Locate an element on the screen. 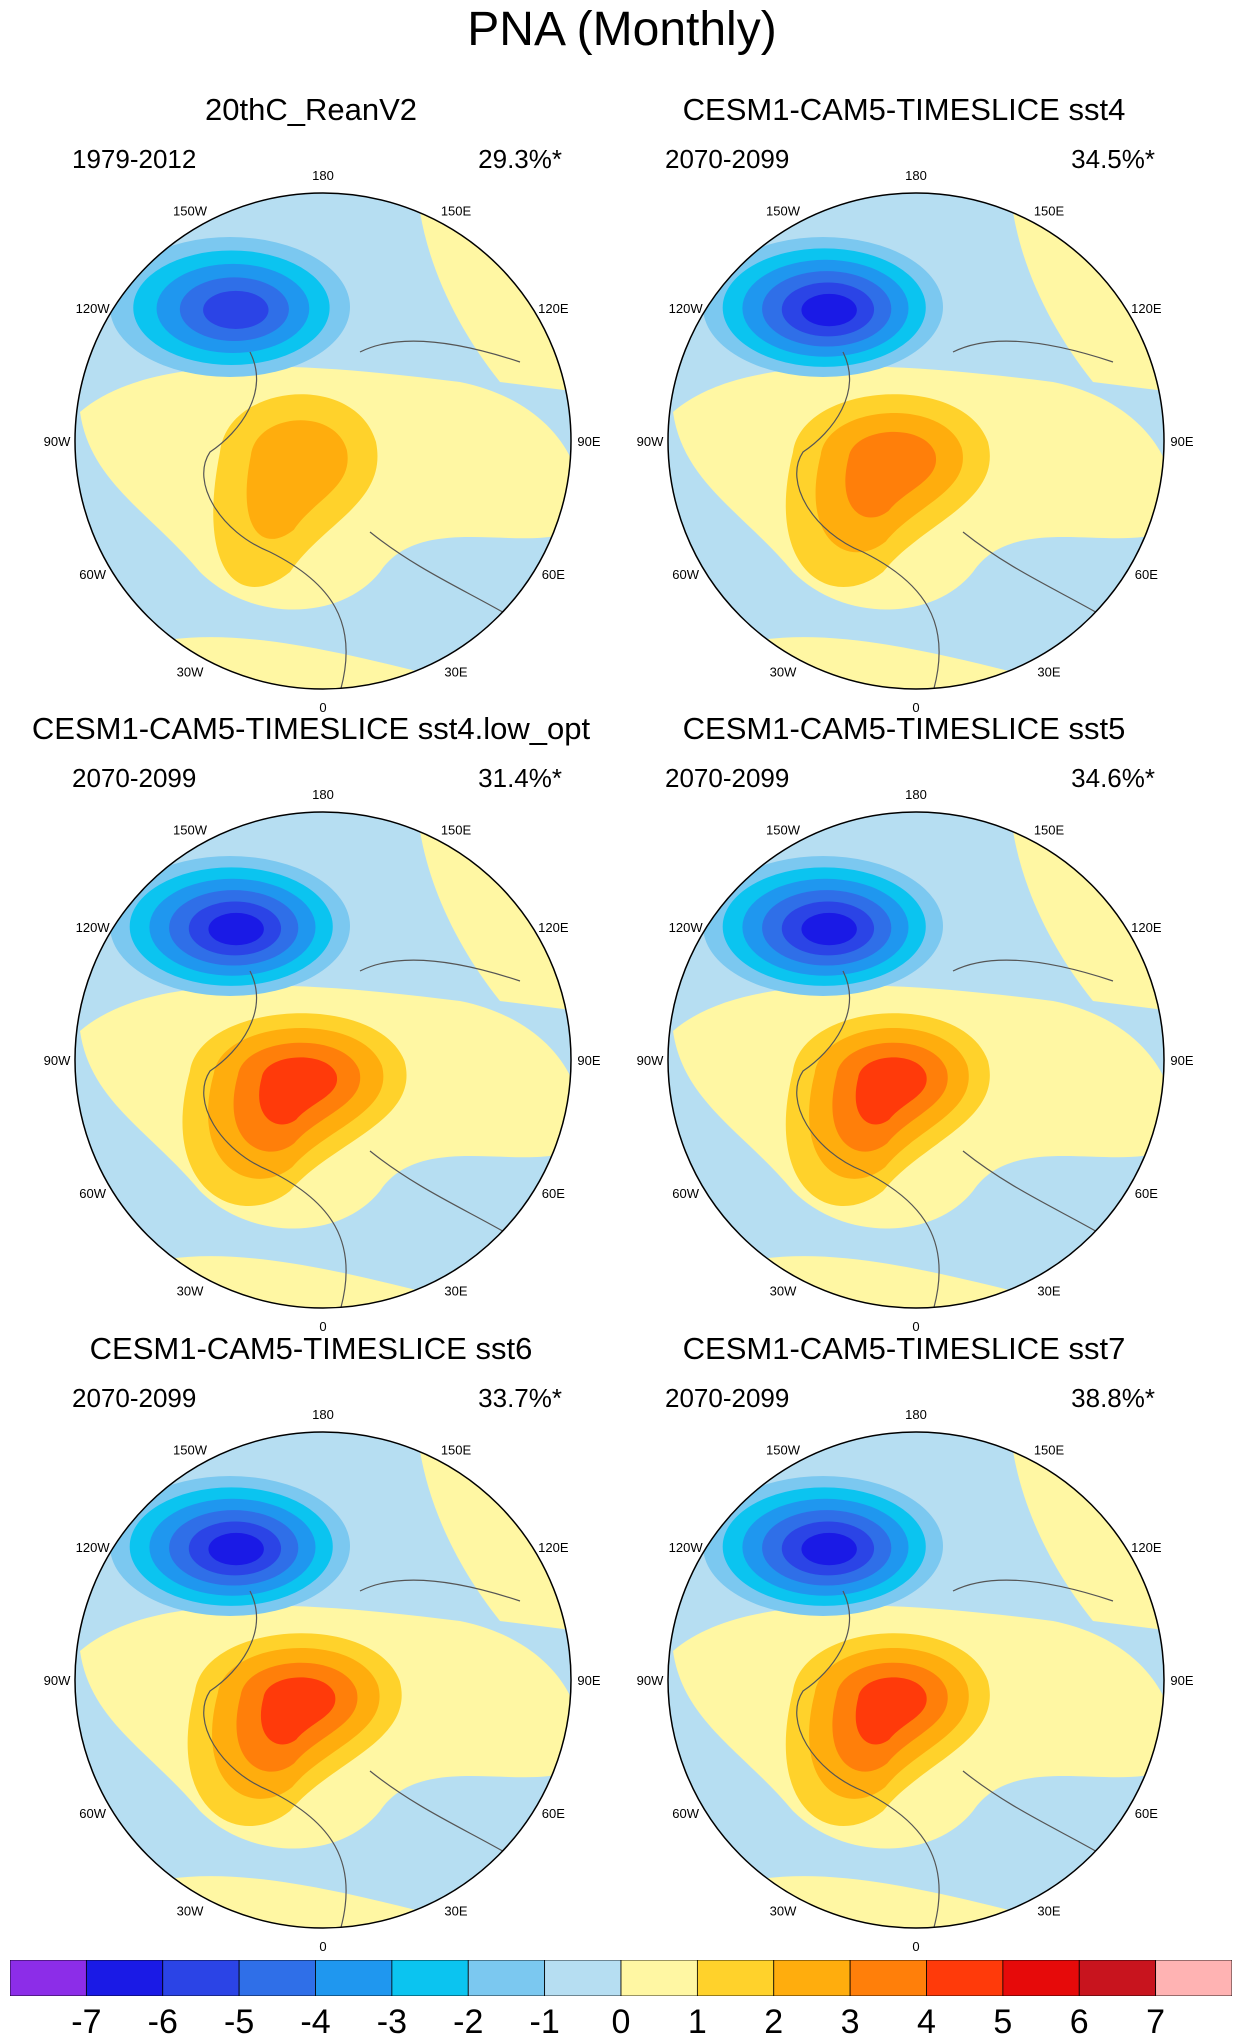 Image resolution: width=1244 pixels, height=2042 pixels. colorbar-tick-label: 1 is located at coordinates (697, 2022).